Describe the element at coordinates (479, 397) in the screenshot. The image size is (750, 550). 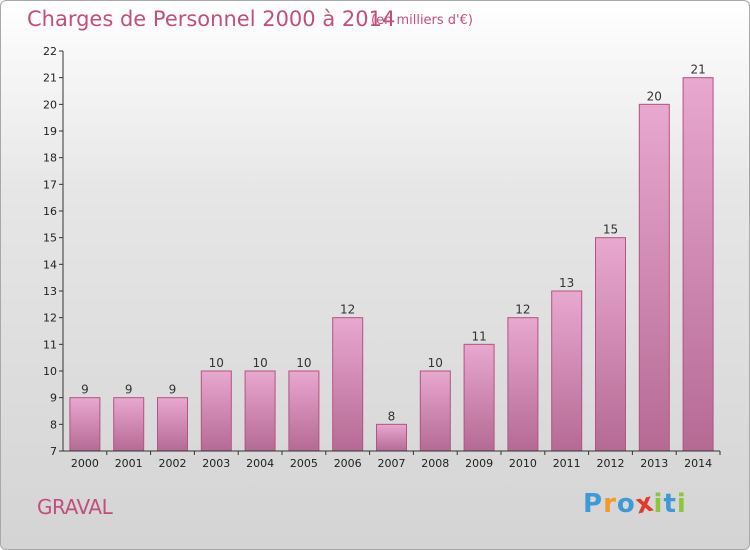
I see `bar-2009` at that location.